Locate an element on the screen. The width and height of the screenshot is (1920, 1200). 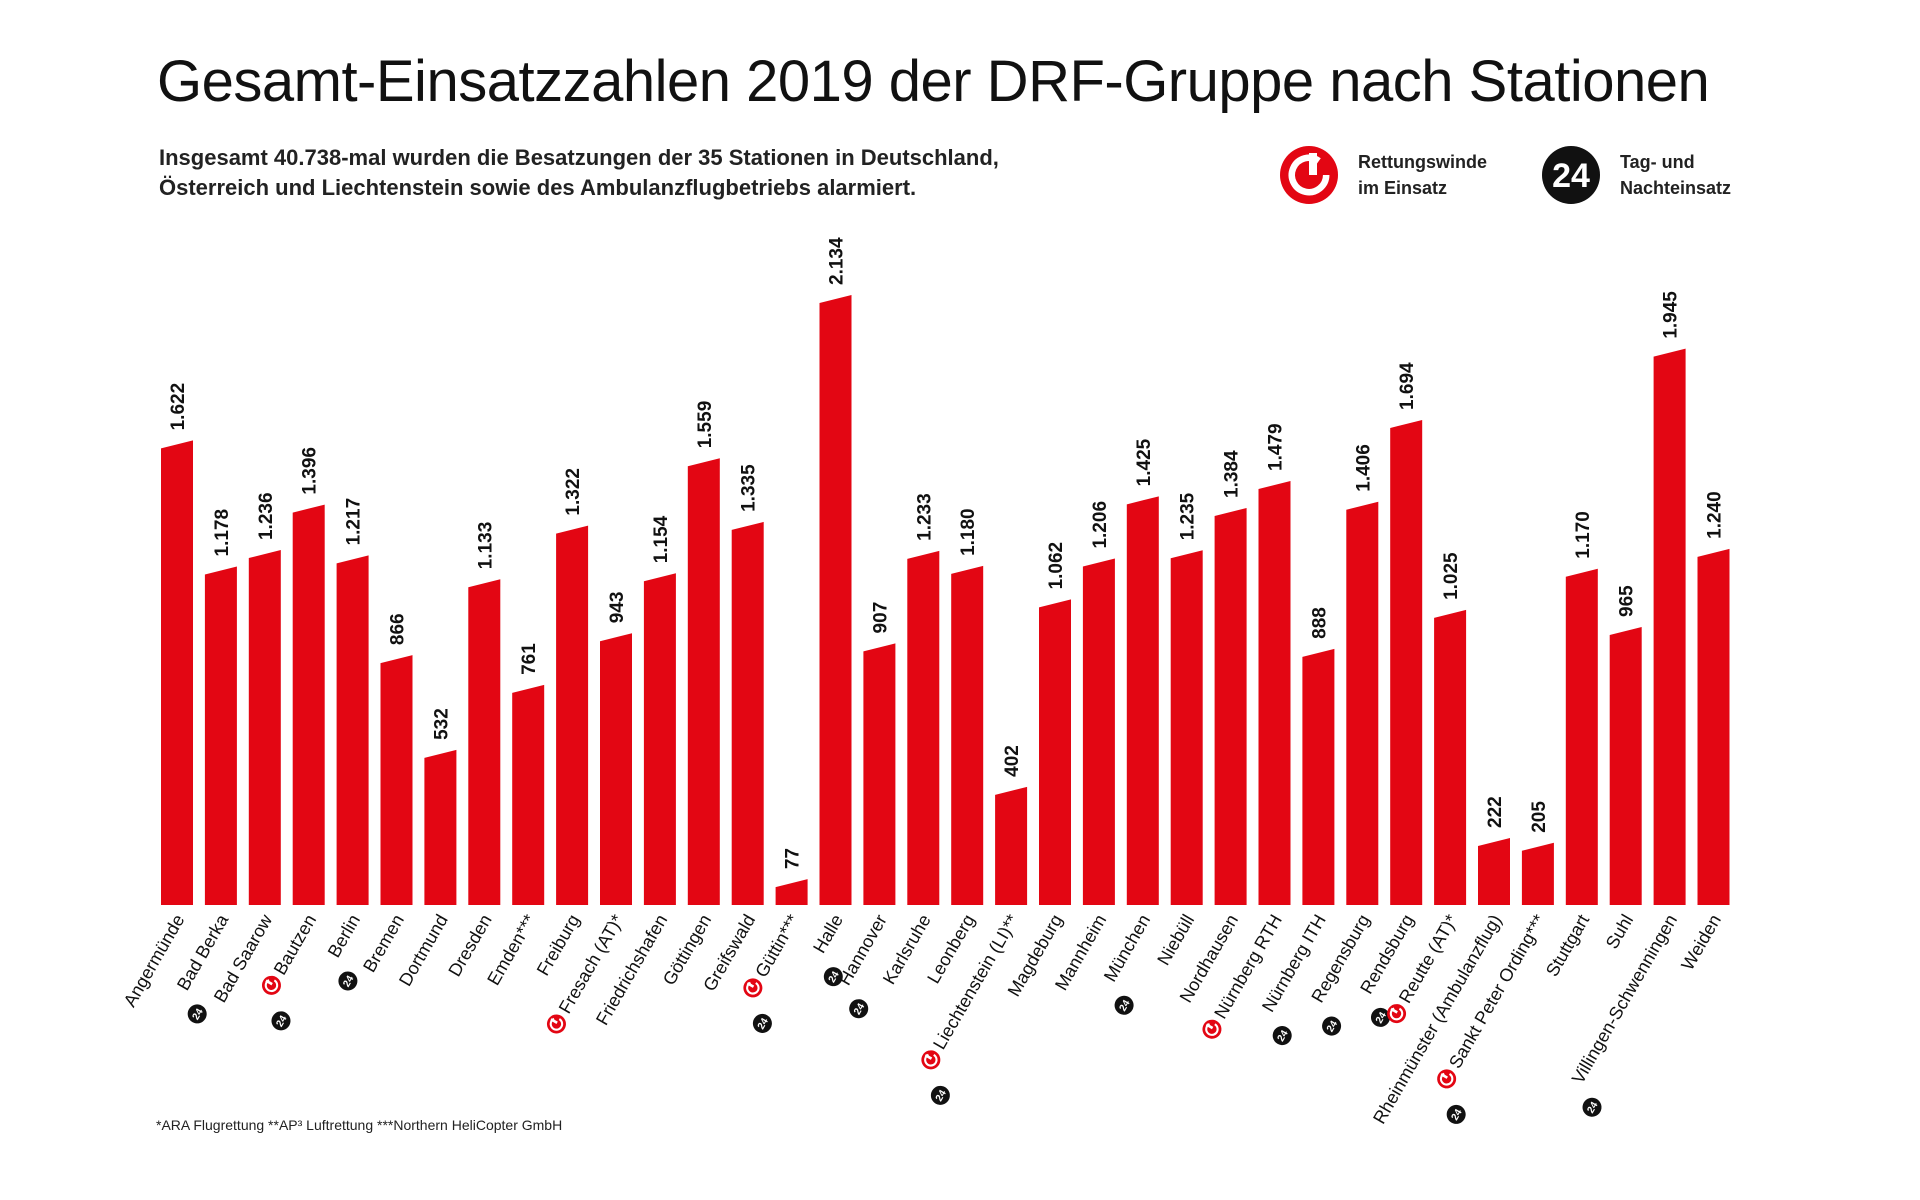
bar-value-label: 1.180 is located at coordinates (968, 532).